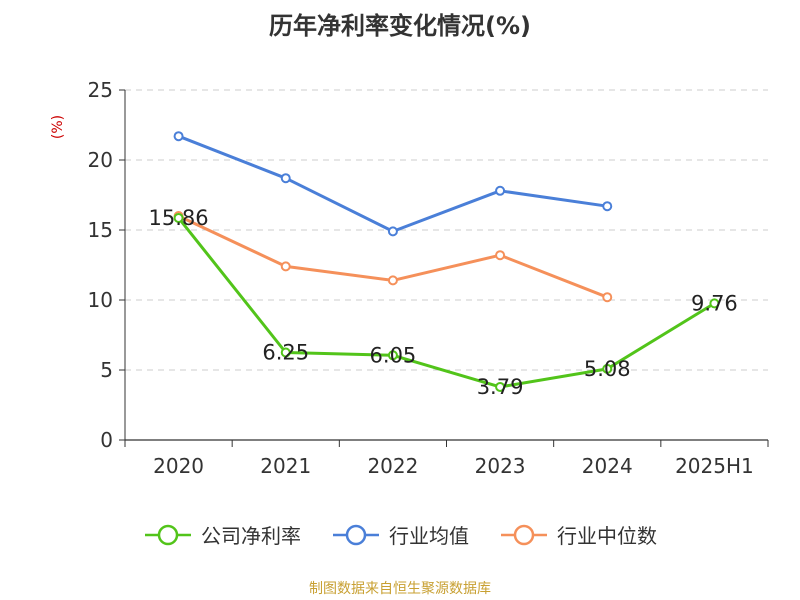  What do you see at coordinates (106, 370) in the screenshot?
I see `y-tick-label: 5` at bounding box center [106, 370].